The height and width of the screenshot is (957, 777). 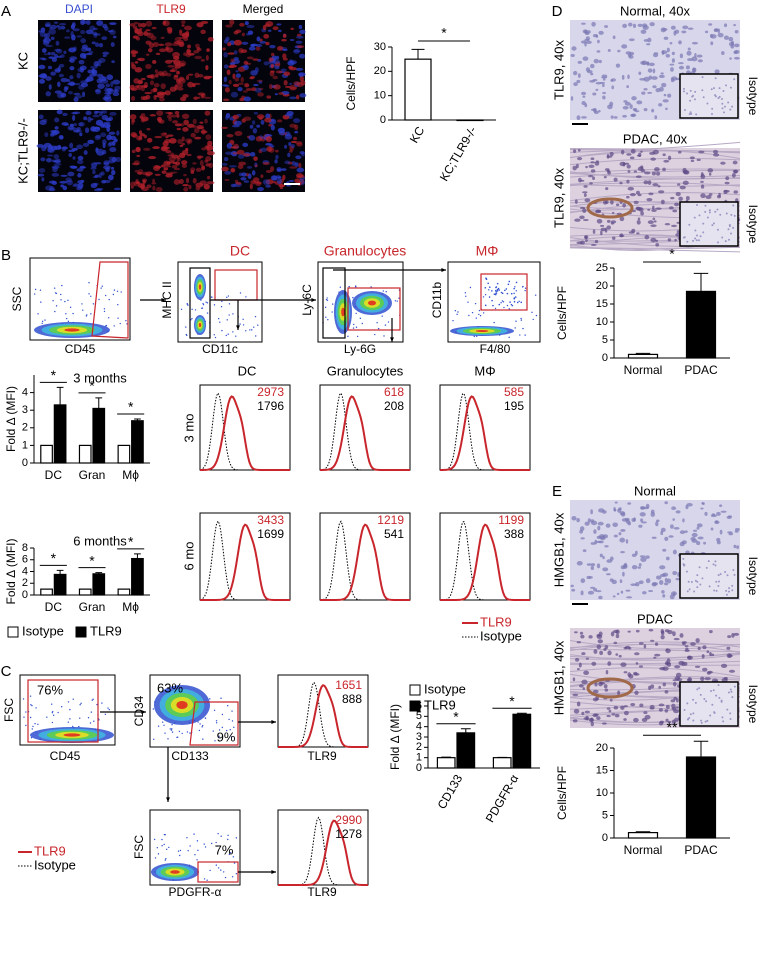 What do you see at coordinates (71, 329) in the screenshot?
I see `density` at bounding box center [71, 329].